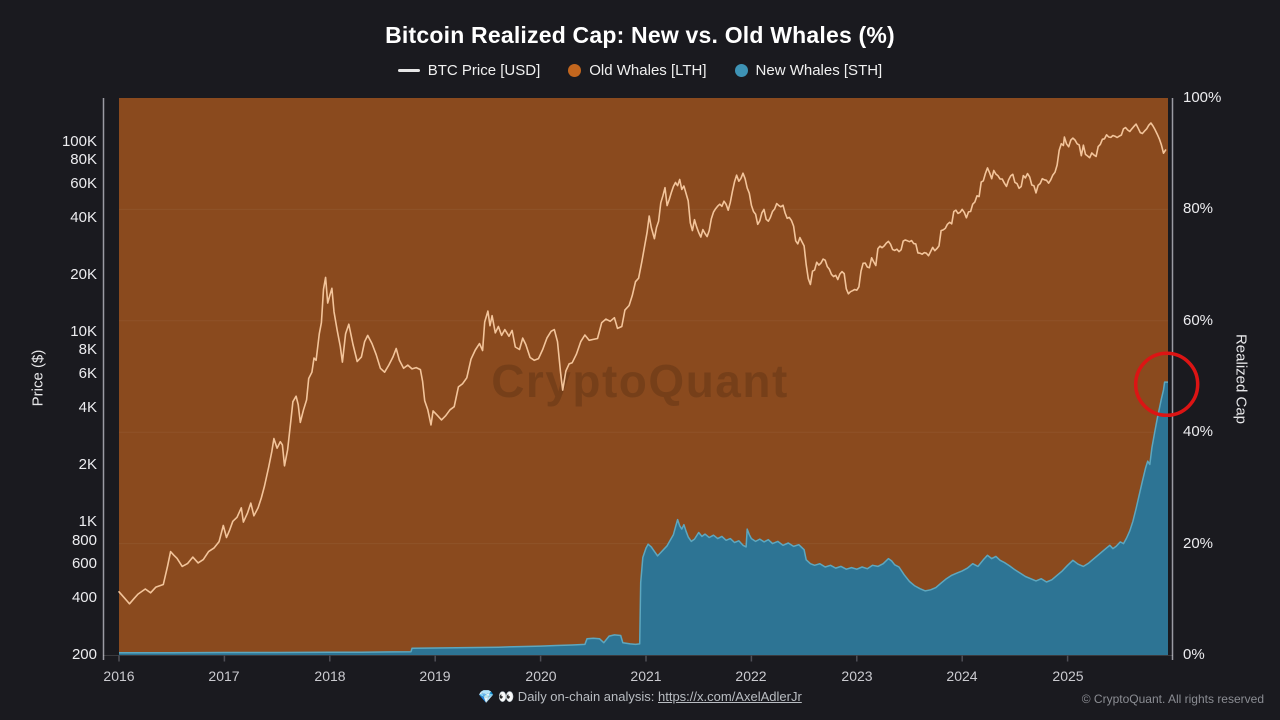 This screenshot has height=720, width=1280. I want to click on author-link: https://x.com/AxelAdlerJr, so click(730, 696).